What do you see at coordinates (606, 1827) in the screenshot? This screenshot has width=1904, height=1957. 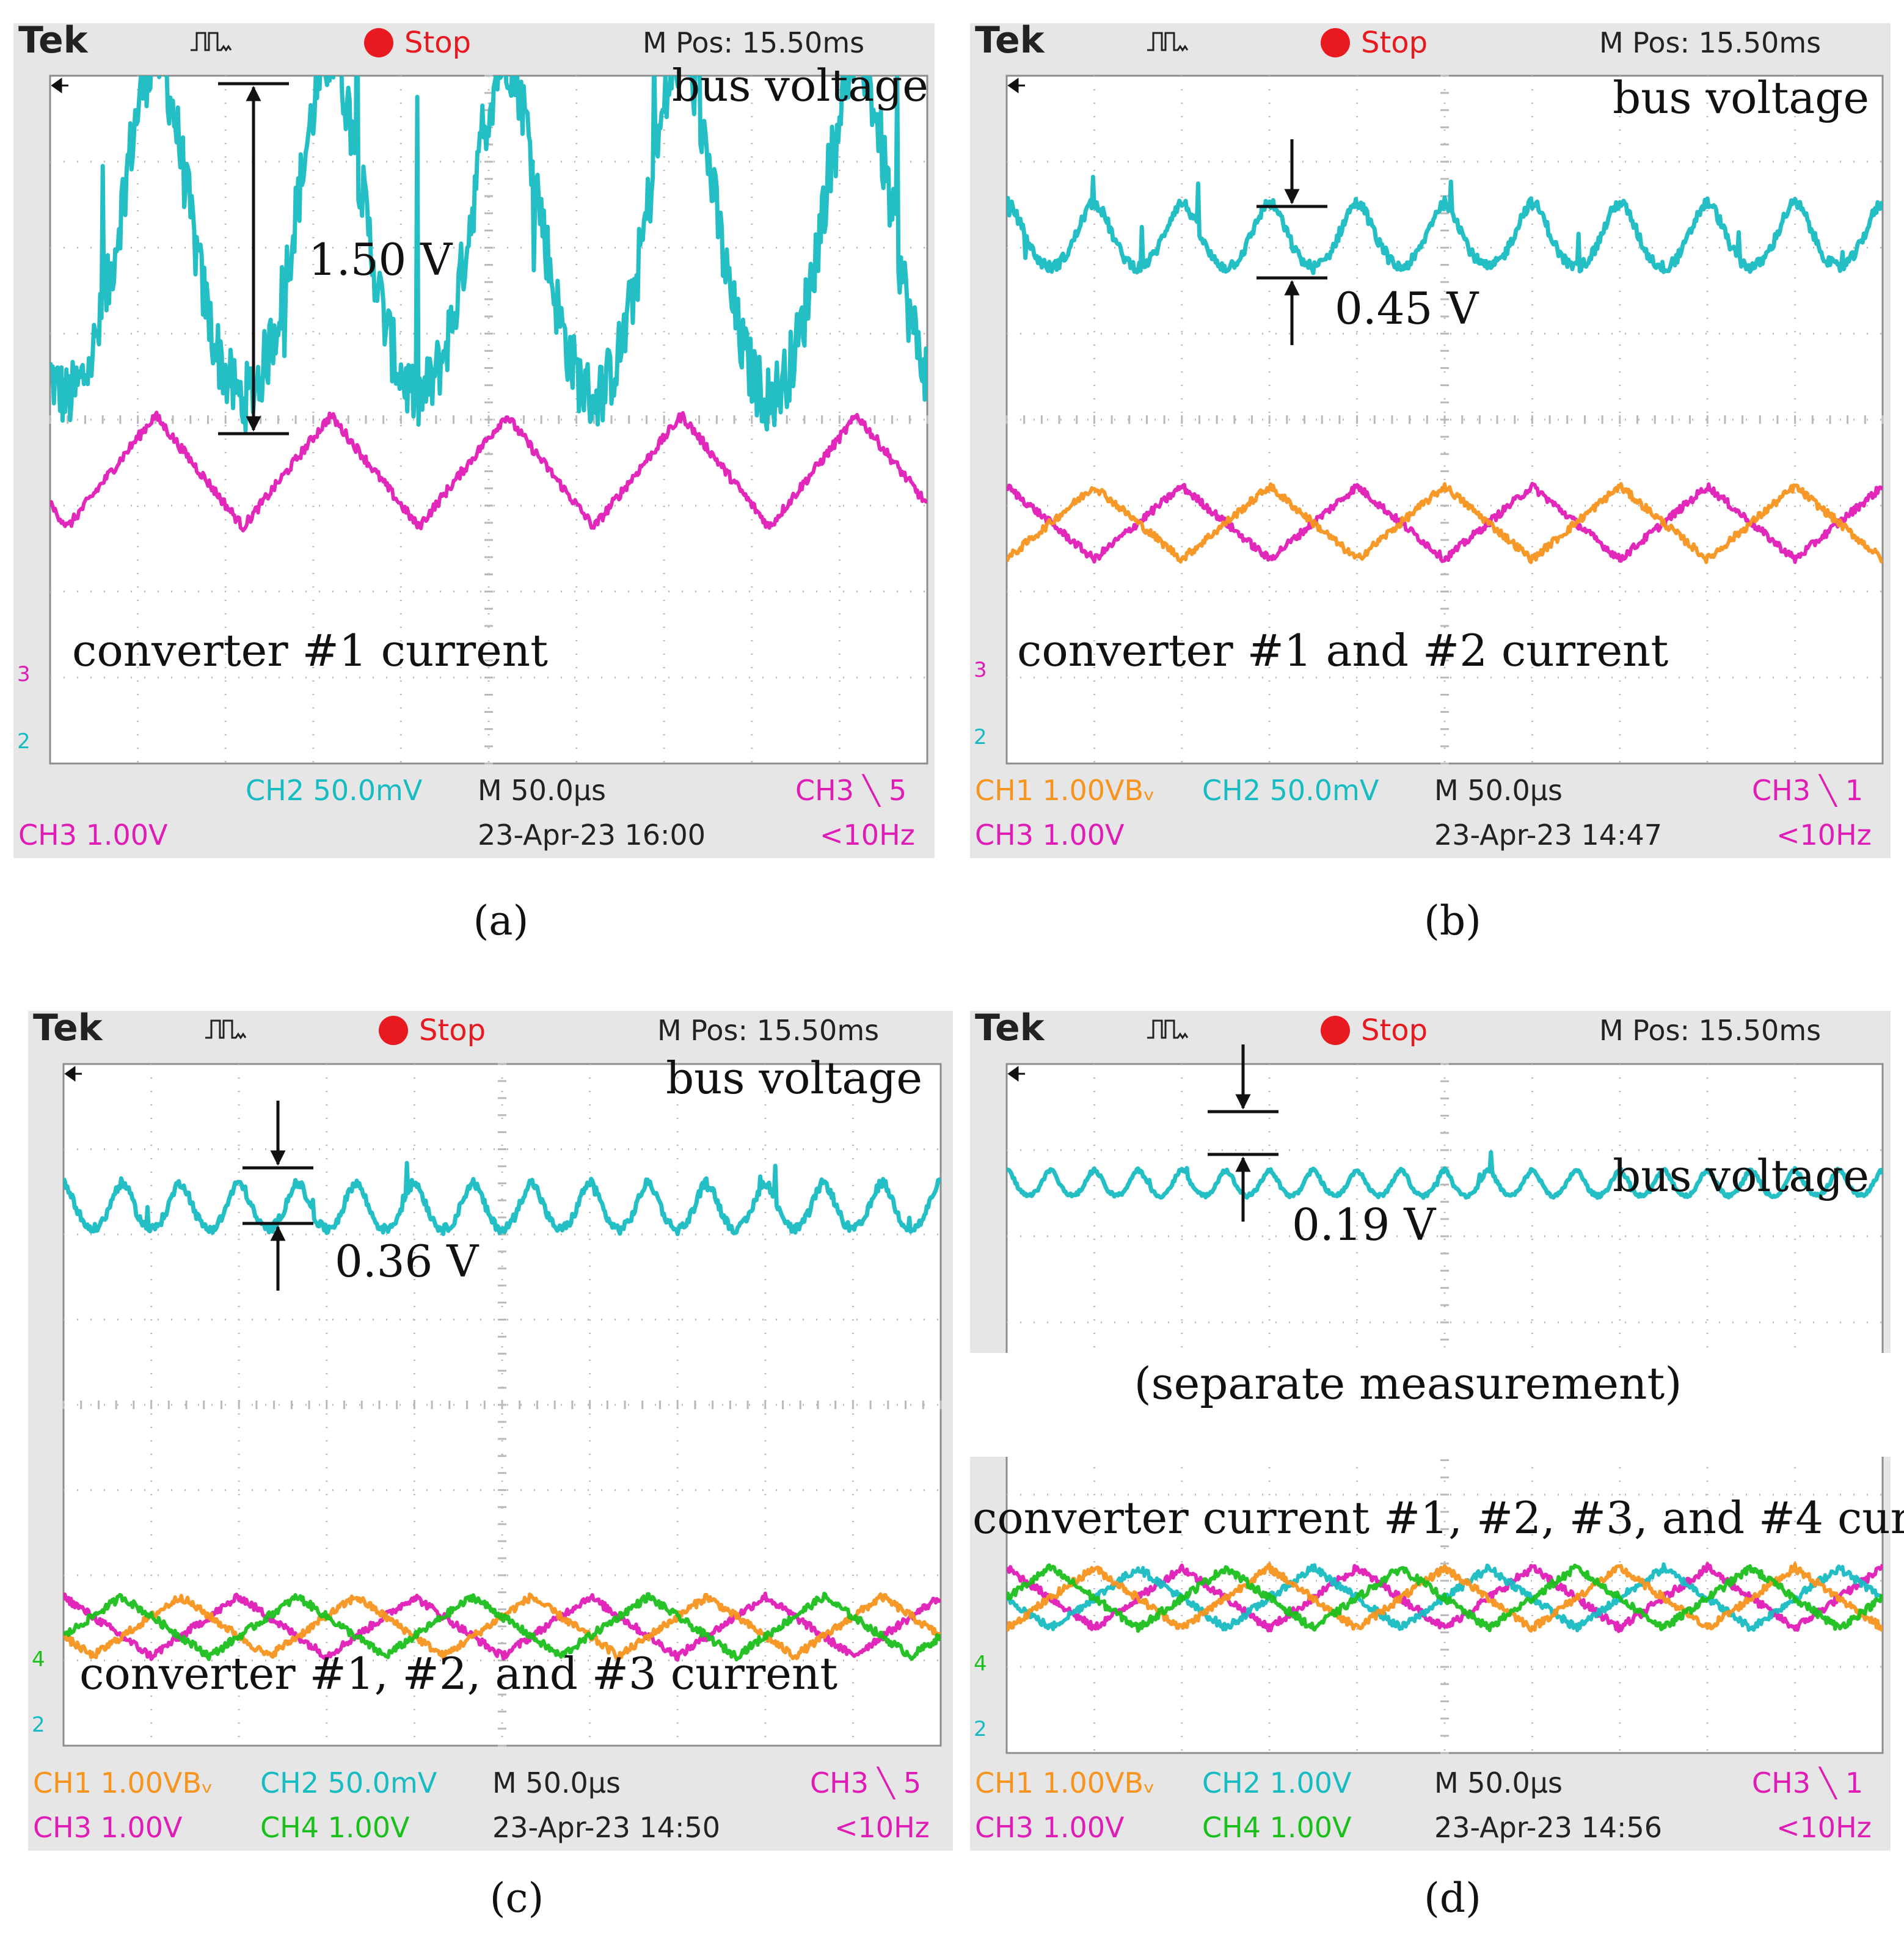 I see `footer-readout: 23-Apr-23 14:50` at bounding box center [606, 1827].